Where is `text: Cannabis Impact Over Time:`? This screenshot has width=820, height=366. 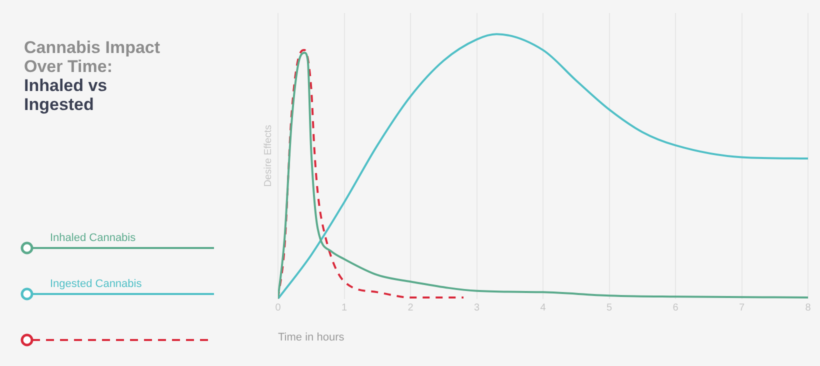 text: Cannabis Impact Over Time: is located at coordinates (93, 57).